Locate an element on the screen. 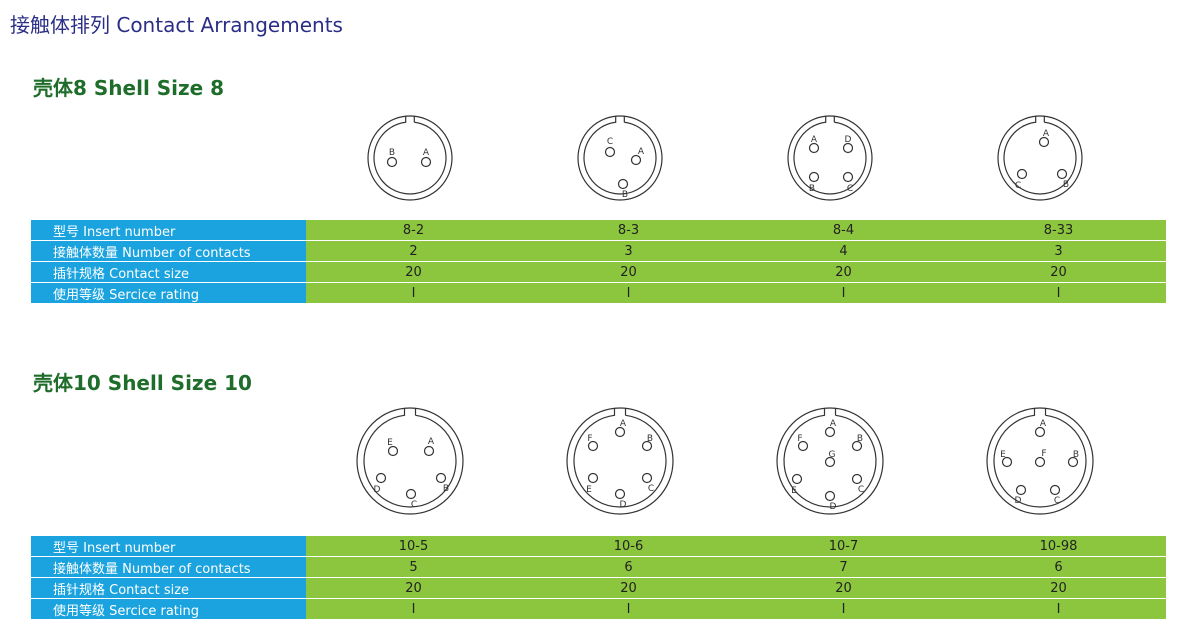  connector-diagram-10-98: A E F B D C is located at coordinates (1040, 461).